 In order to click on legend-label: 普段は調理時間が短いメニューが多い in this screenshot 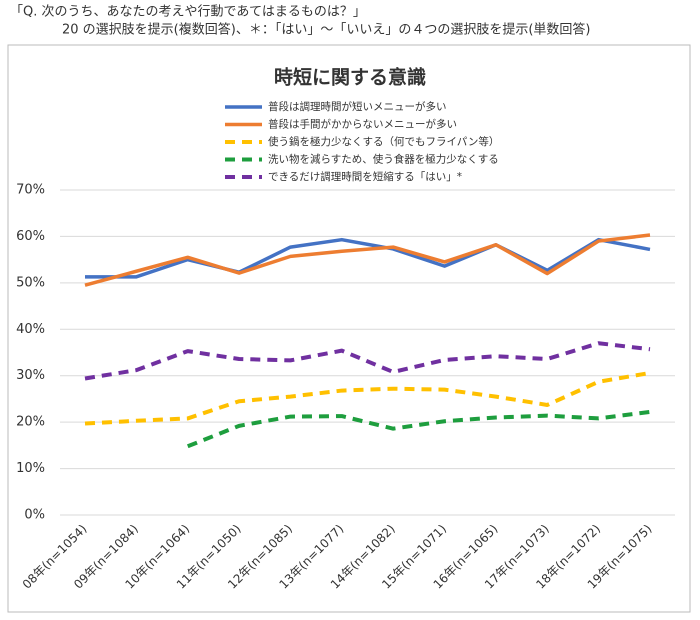, I will do `click(357, 106)`.